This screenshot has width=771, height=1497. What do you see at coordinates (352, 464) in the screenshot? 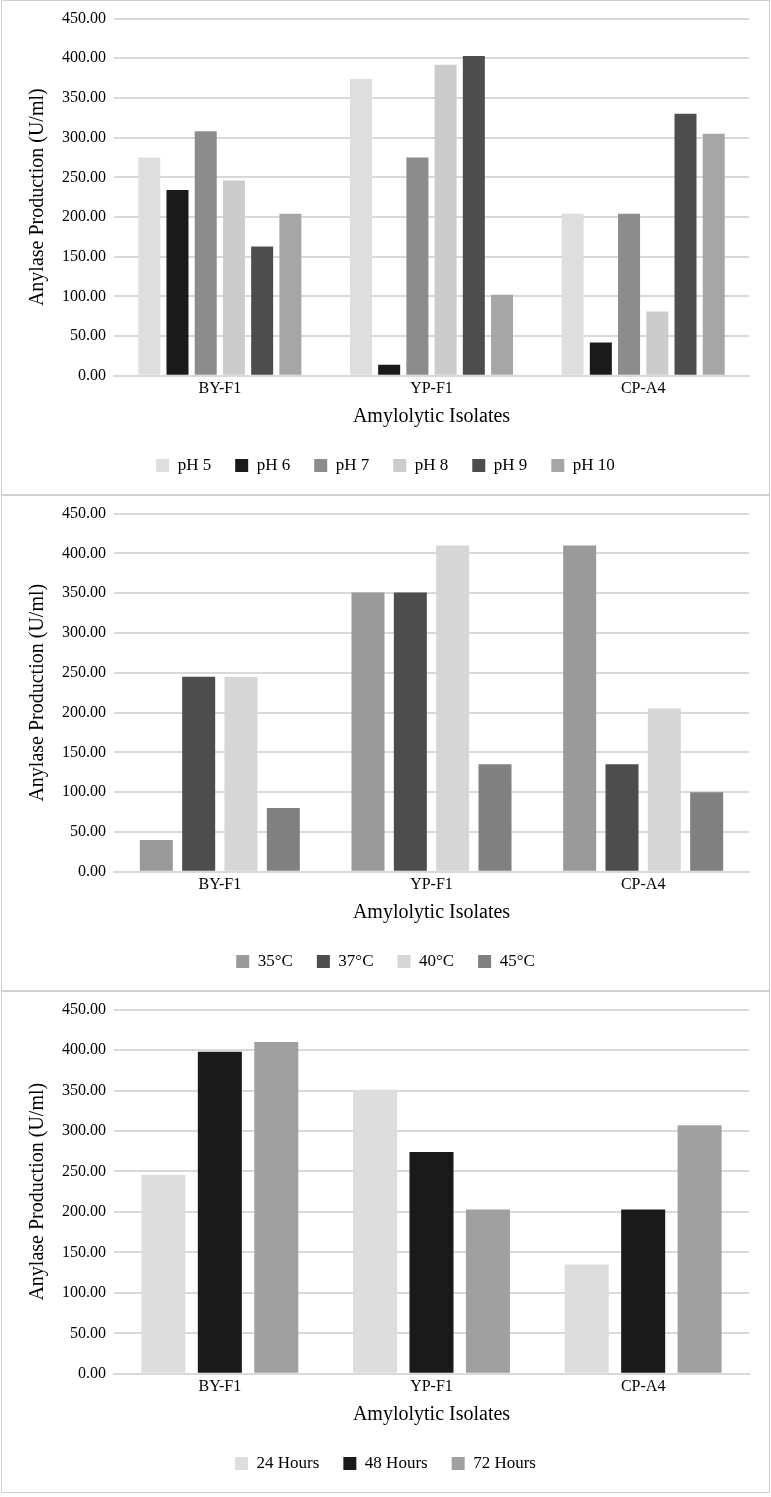
I see `legend-label: pH 7` at bounding box center [352, 464].